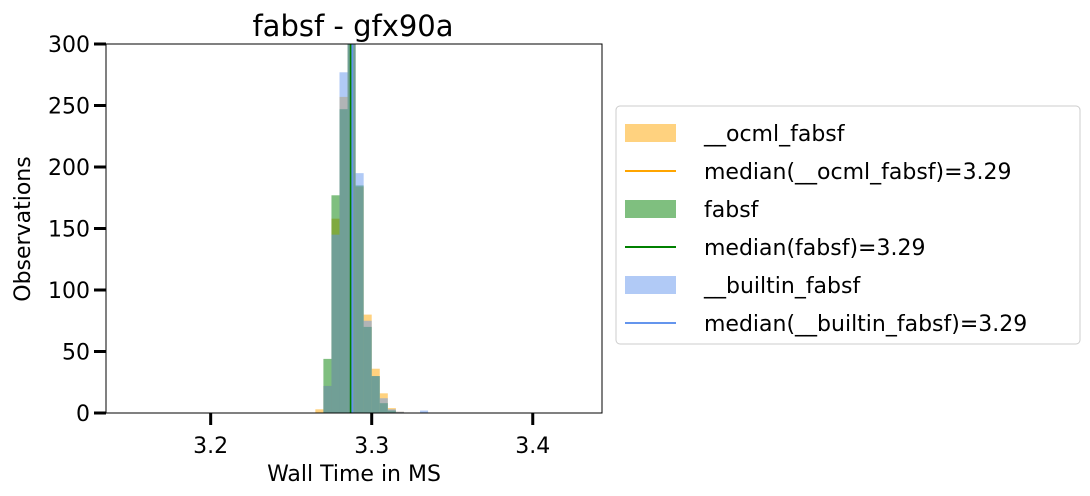  Describe the element at coordinates (69, 107) in the screenshot. I see `y-tick-label: 250` at that location.